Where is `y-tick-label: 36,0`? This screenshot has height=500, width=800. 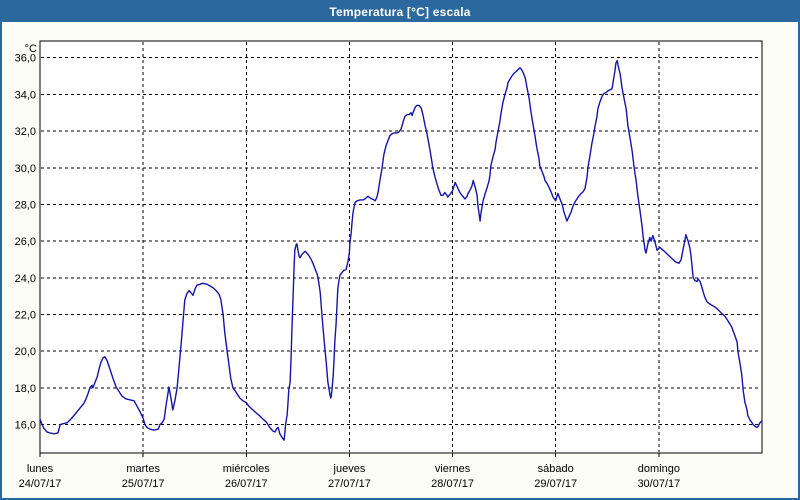
y-tick-label: 36,0 is located at coordinates (25, 59).